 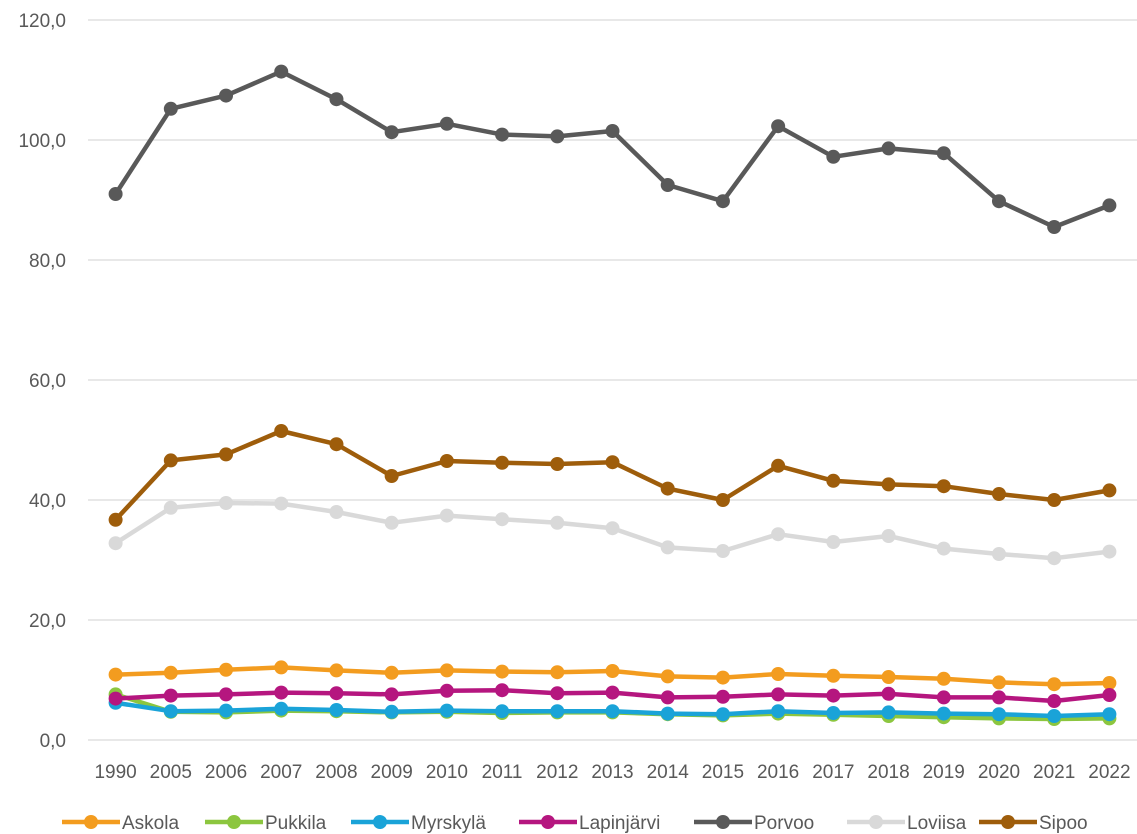 What do you see at coordinates (150, 823) in the screenshot?
I see `legend-label: Askola` at bounding box center [150, 823].